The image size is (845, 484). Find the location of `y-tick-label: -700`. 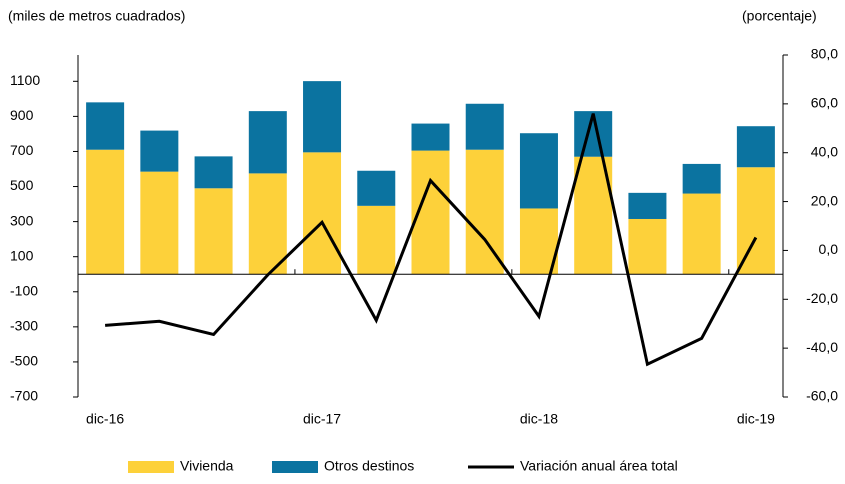

y-tick-label: -700 is located at coordinates (24, 396).